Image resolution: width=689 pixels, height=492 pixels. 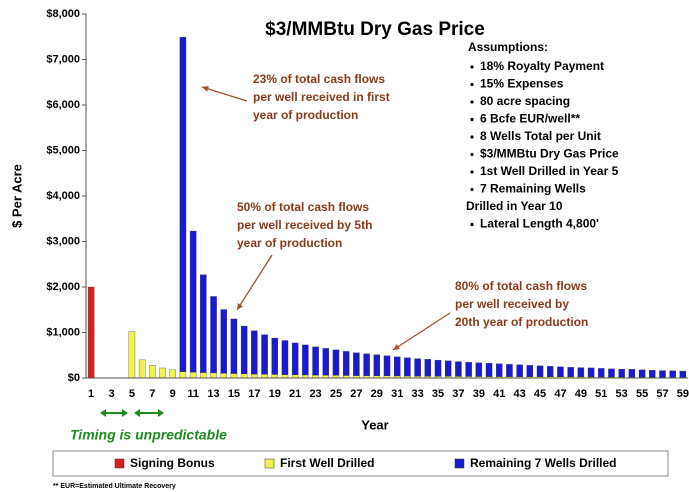 What do you see at coordinates (377, 394) in the screenshot?
I see `x-tick-label: 29` at bounding box center [377, 394].